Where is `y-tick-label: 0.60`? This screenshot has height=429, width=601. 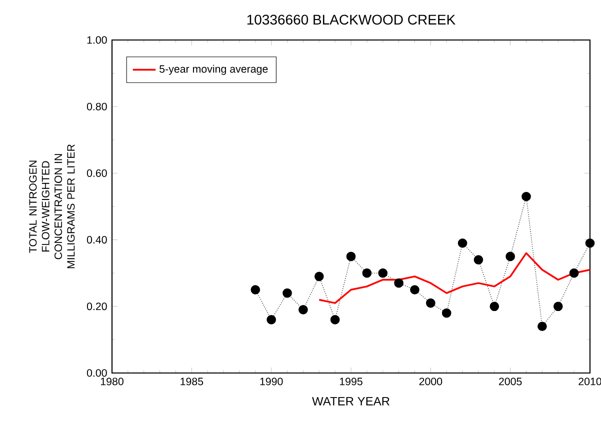 y-tick-label: 0.60 is located at coordinates (96, 173).